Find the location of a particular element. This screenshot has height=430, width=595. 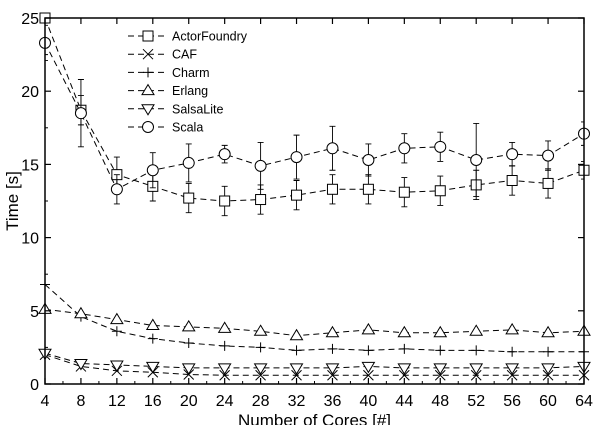

y-tick-label: 20 is located at coordinates (30, 92).